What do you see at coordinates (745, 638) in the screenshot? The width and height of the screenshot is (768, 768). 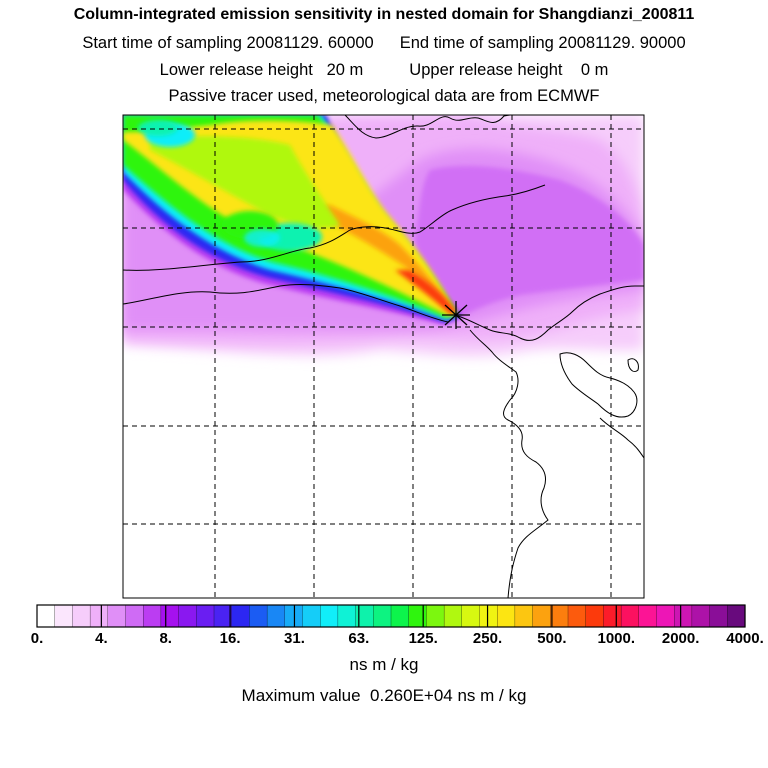 I see `colorbar-tick-label: 4000.` at bounding box center [745, 638].